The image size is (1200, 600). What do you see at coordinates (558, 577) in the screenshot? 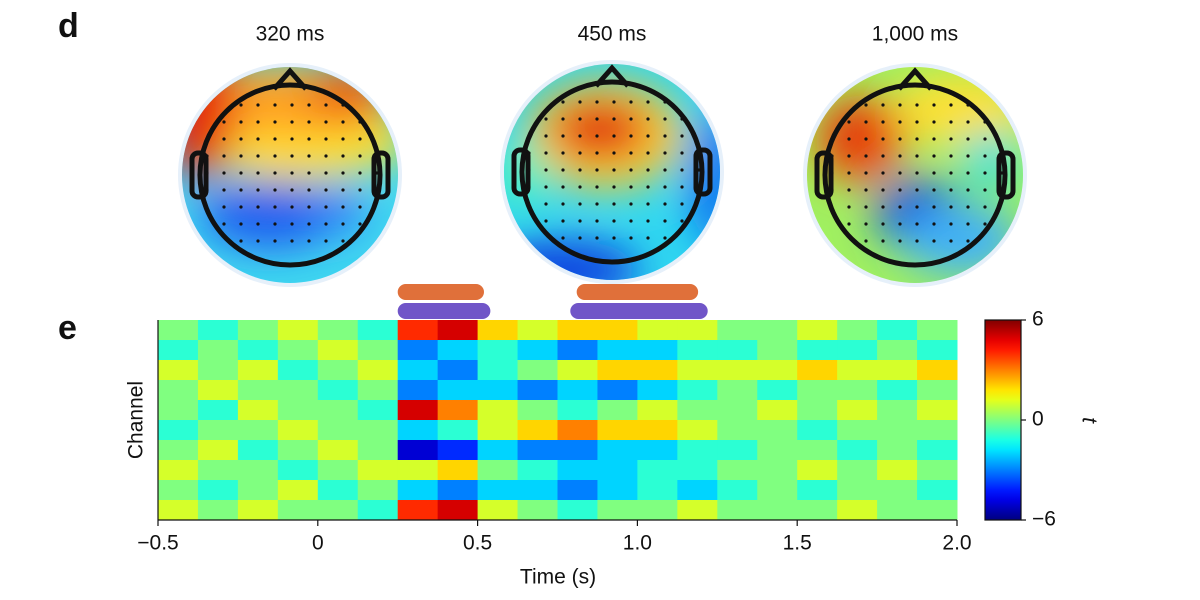
I see `x-axis-label: Time (s)` at bounding box center [558, 577].